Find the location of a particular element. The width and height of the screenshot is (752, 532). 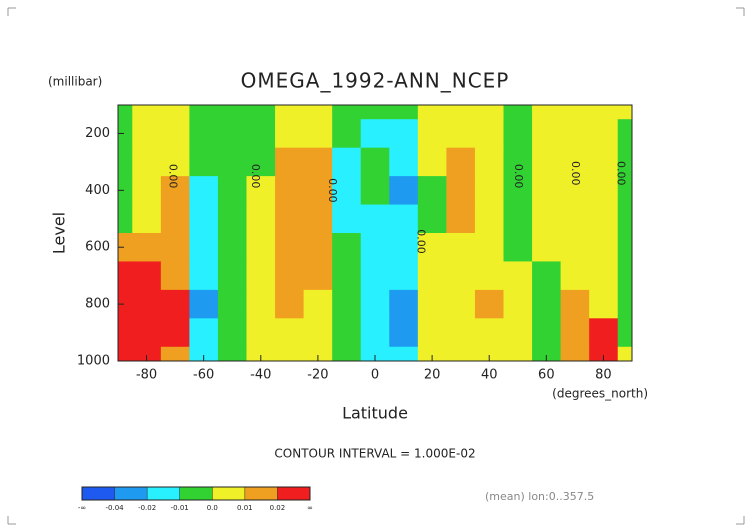

colorbar-label: 0.0 is located at coordinates (212, 508).